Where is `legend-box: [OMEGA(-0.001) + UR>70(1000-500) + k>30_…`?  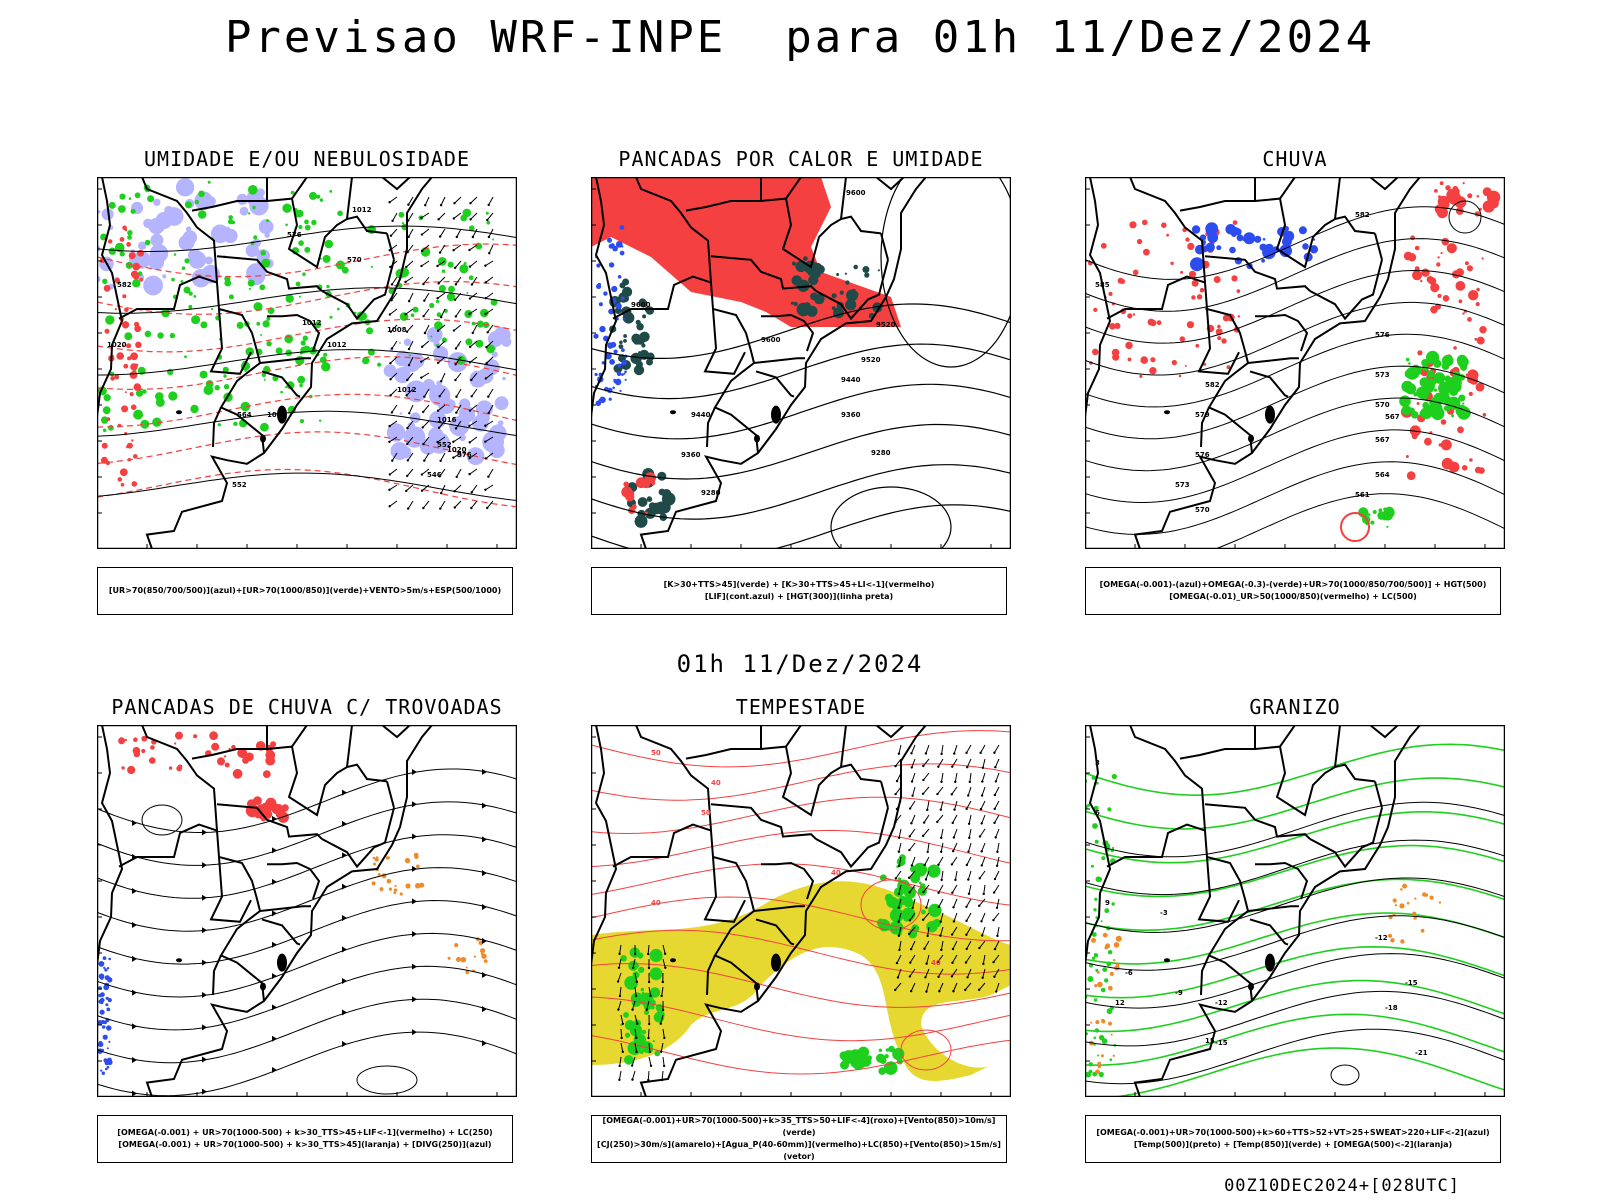
legend-box: [OMEGA(-0.001) + UR>70(1000-500) + k>30_… is located at coordinates (305, 1139).